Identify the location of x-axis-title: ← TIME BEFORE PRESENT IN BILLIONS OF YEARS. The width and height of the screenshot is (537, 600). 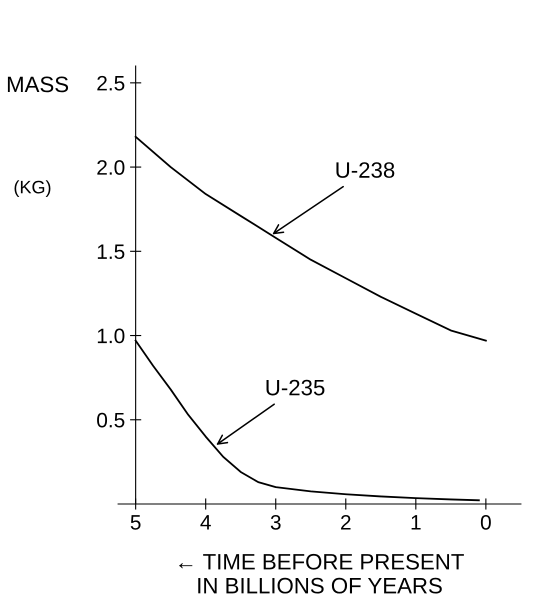
(321, 574).